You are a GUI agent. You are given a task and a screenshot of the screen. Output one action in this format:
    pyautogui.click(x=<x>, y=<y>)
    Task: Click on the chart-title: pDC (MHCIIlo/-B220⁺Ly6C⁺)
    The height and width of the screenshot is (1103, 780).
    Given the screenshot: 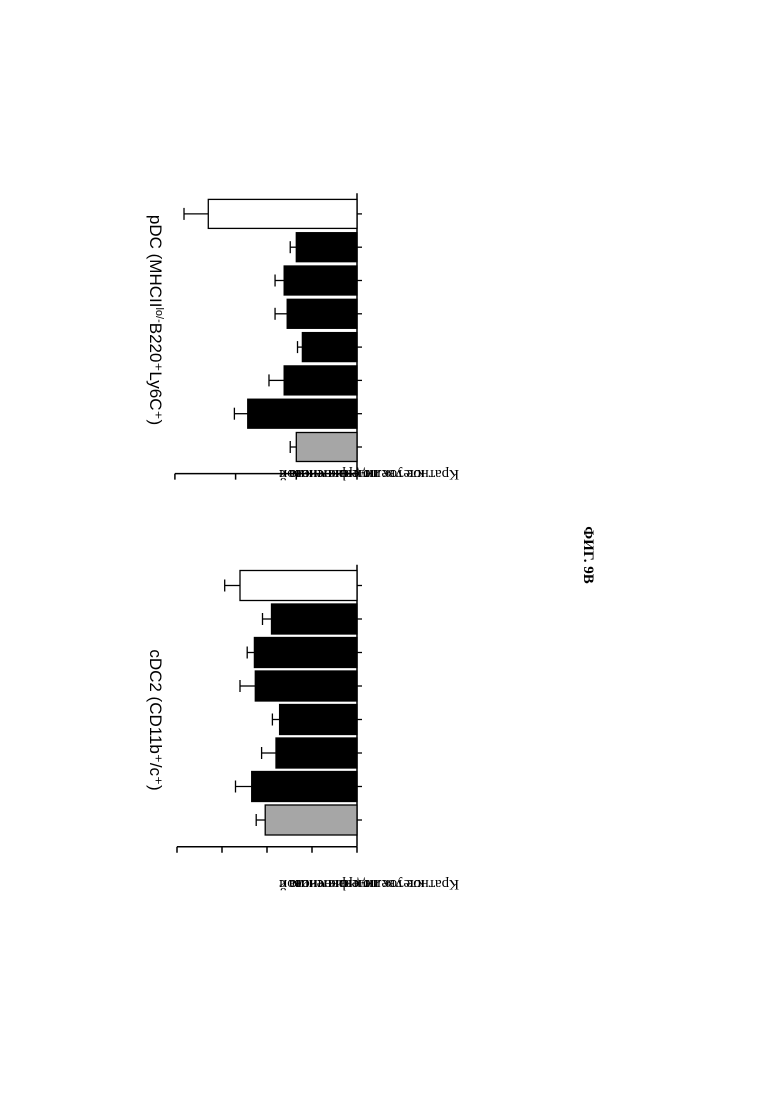 What is the action you would take?
    pyautogui.click(x=155, y=320)
    